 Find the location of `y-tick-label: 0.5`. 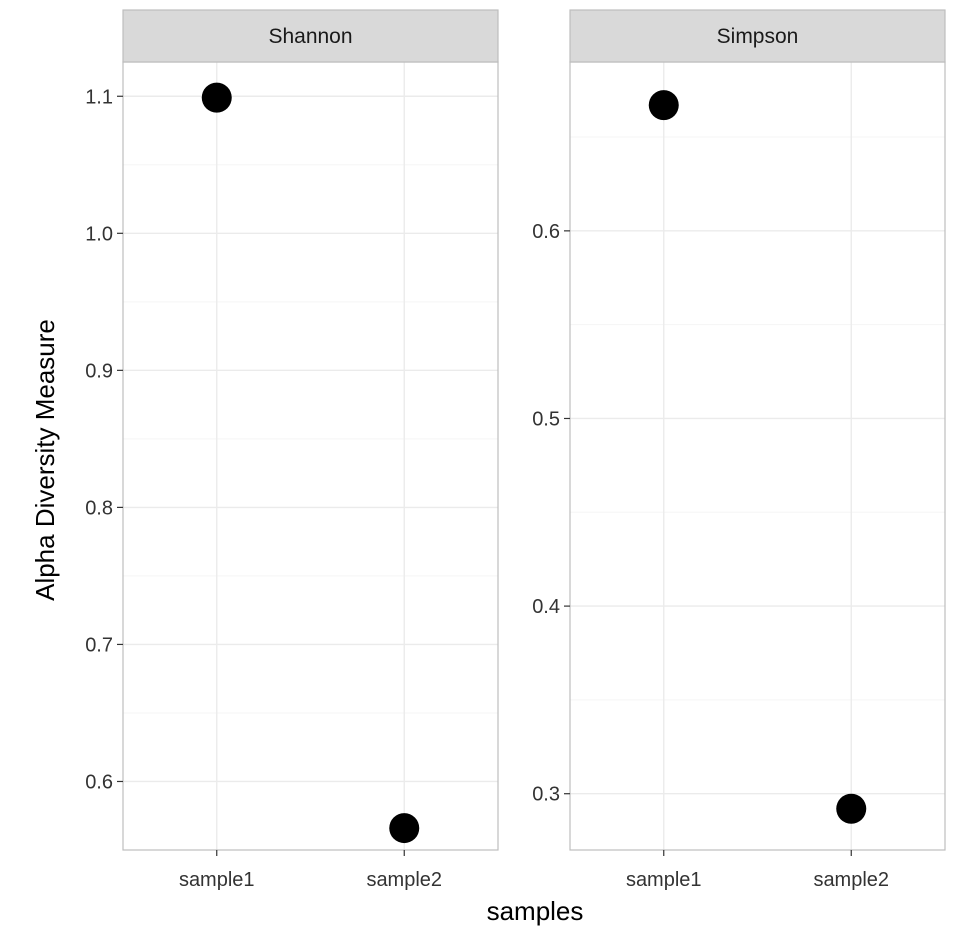

y-tick-label: 0.5 is located at coordinates (546, 419).